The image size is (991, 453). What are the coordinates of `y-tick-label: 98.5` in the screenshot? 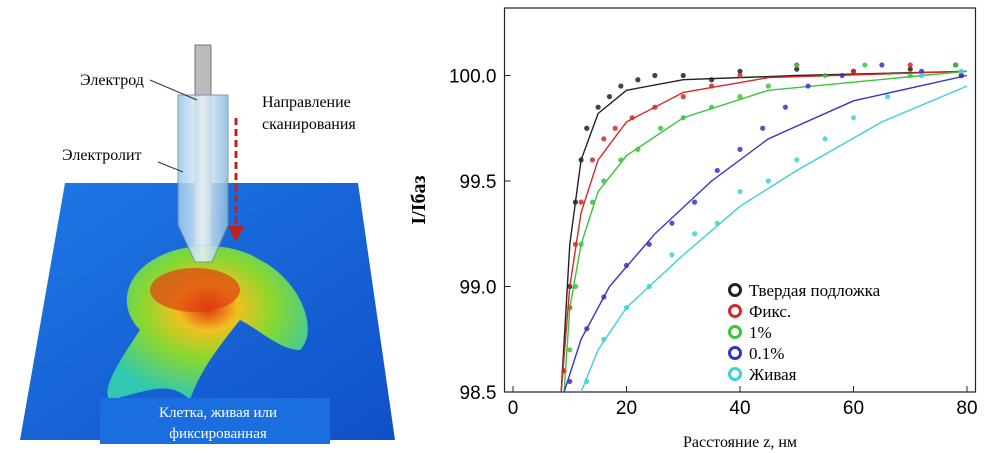 It's located at (478, 393).